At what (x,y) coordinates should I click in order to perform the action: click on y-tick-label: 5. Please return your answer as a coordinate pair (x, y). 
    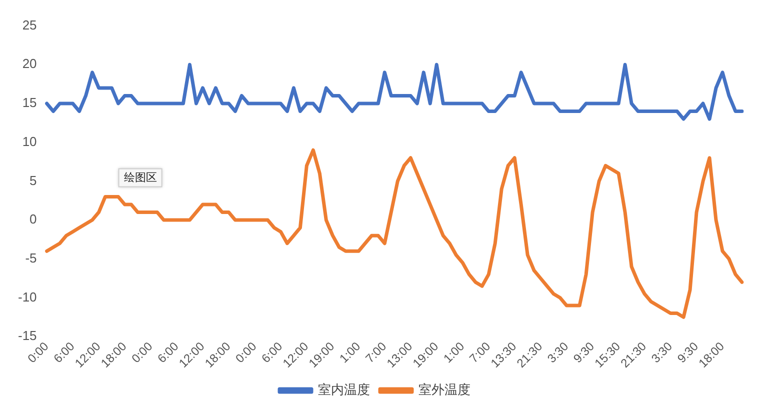
    Looking at the image, I should click on (33, 180).